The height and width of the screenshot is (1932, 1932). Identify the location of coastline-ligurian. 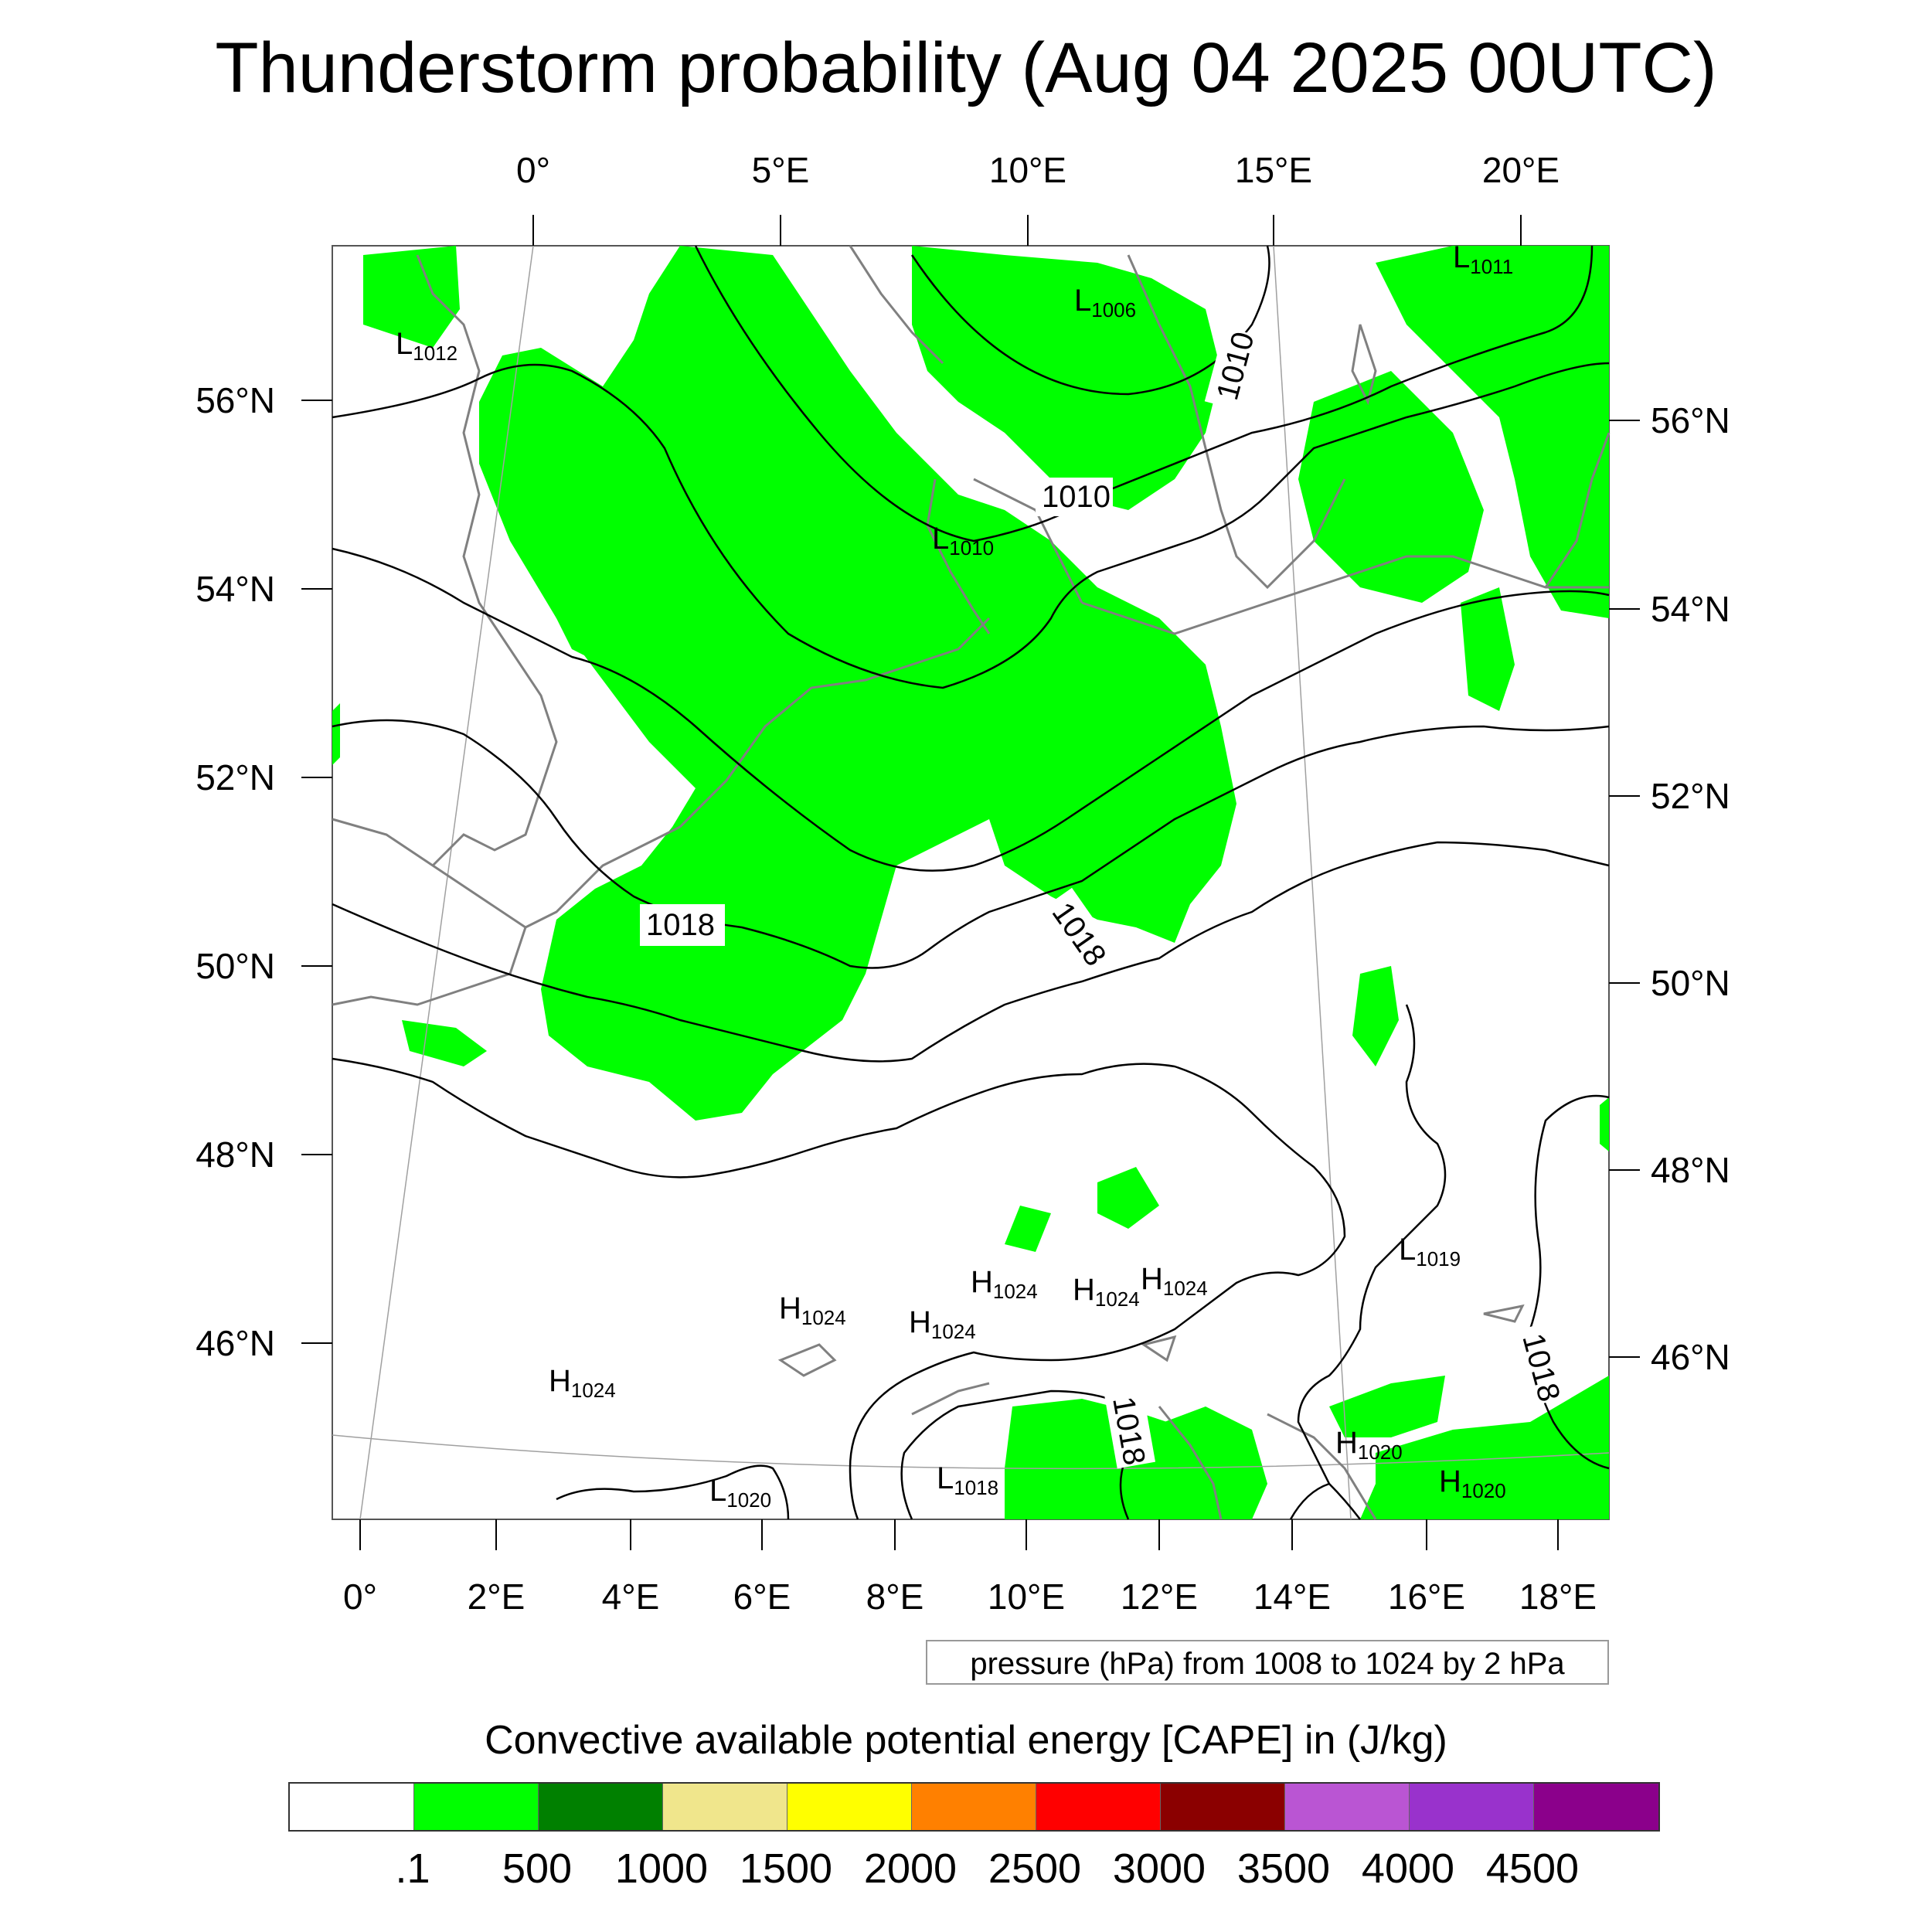
(950, 1399).